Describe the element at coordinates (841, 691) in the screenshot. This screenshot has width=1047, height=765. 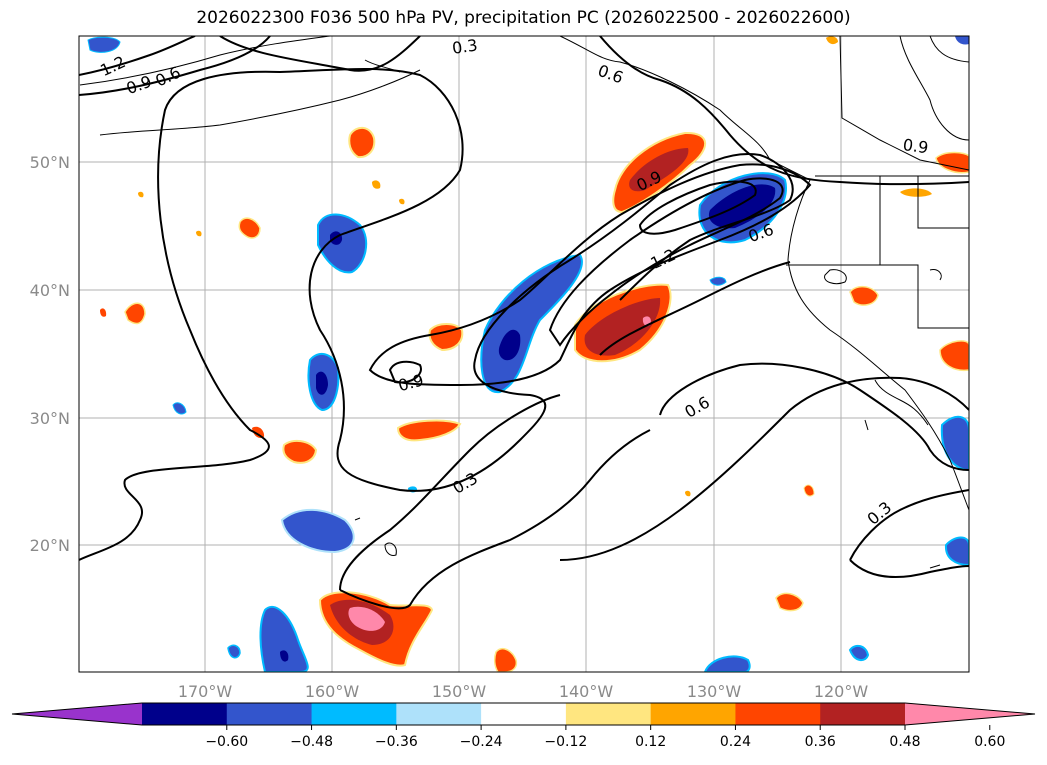
I see `lon-label: 120°W` at that location.